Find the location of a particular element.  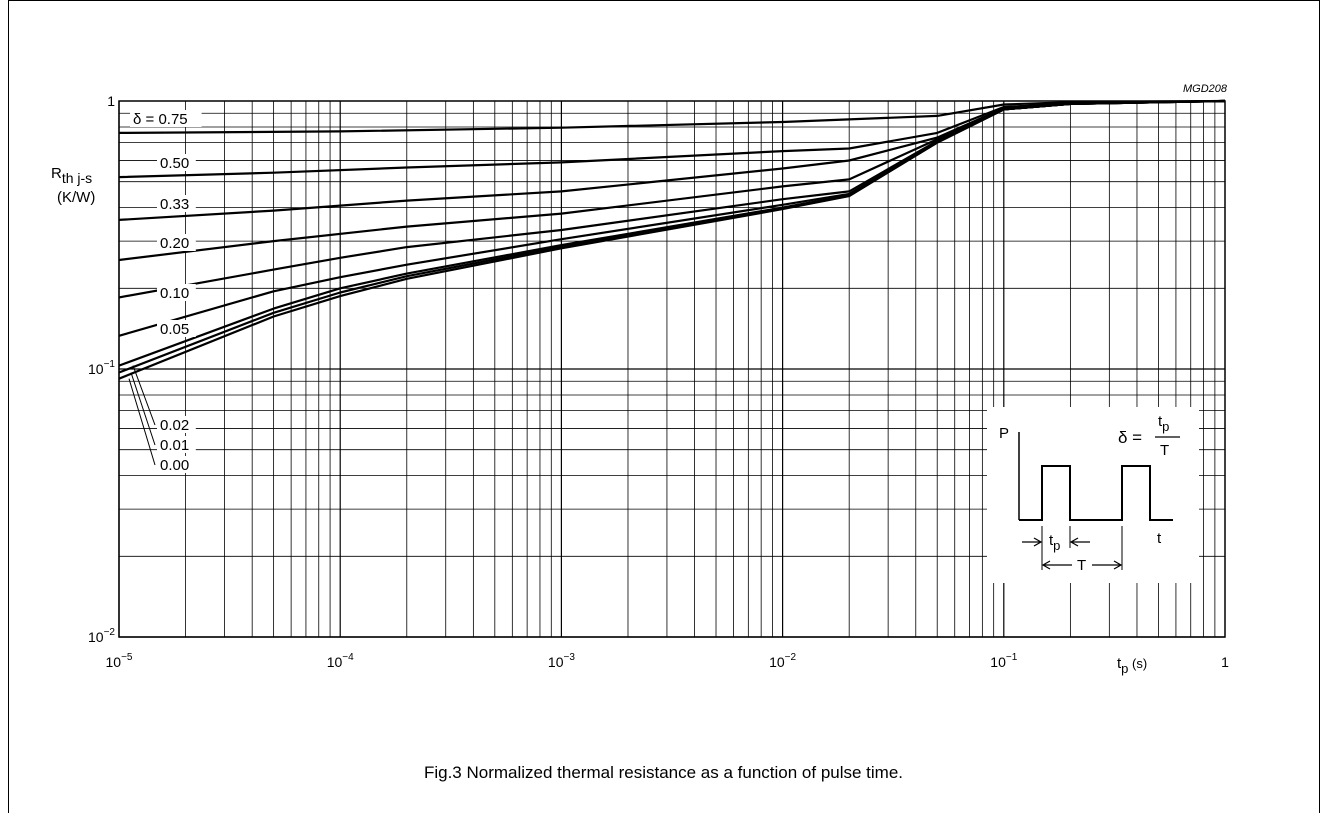

curve-label-5: 0.05 is located at coordinates (174, 329).